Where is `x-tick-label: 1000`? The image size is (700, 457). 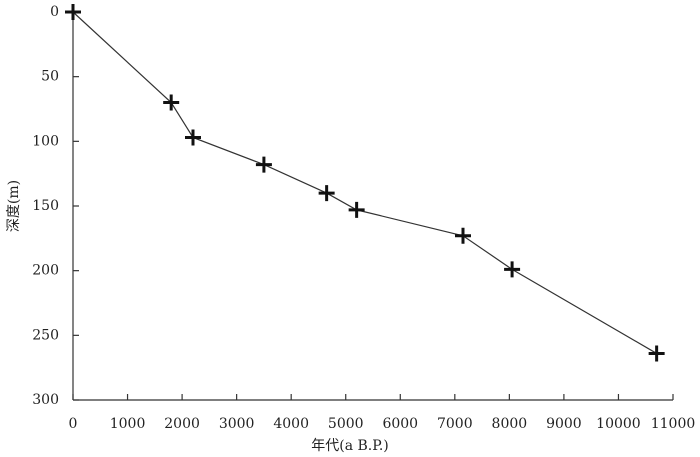
x-tick-label: 1000 is located at coordinates (128, 424).